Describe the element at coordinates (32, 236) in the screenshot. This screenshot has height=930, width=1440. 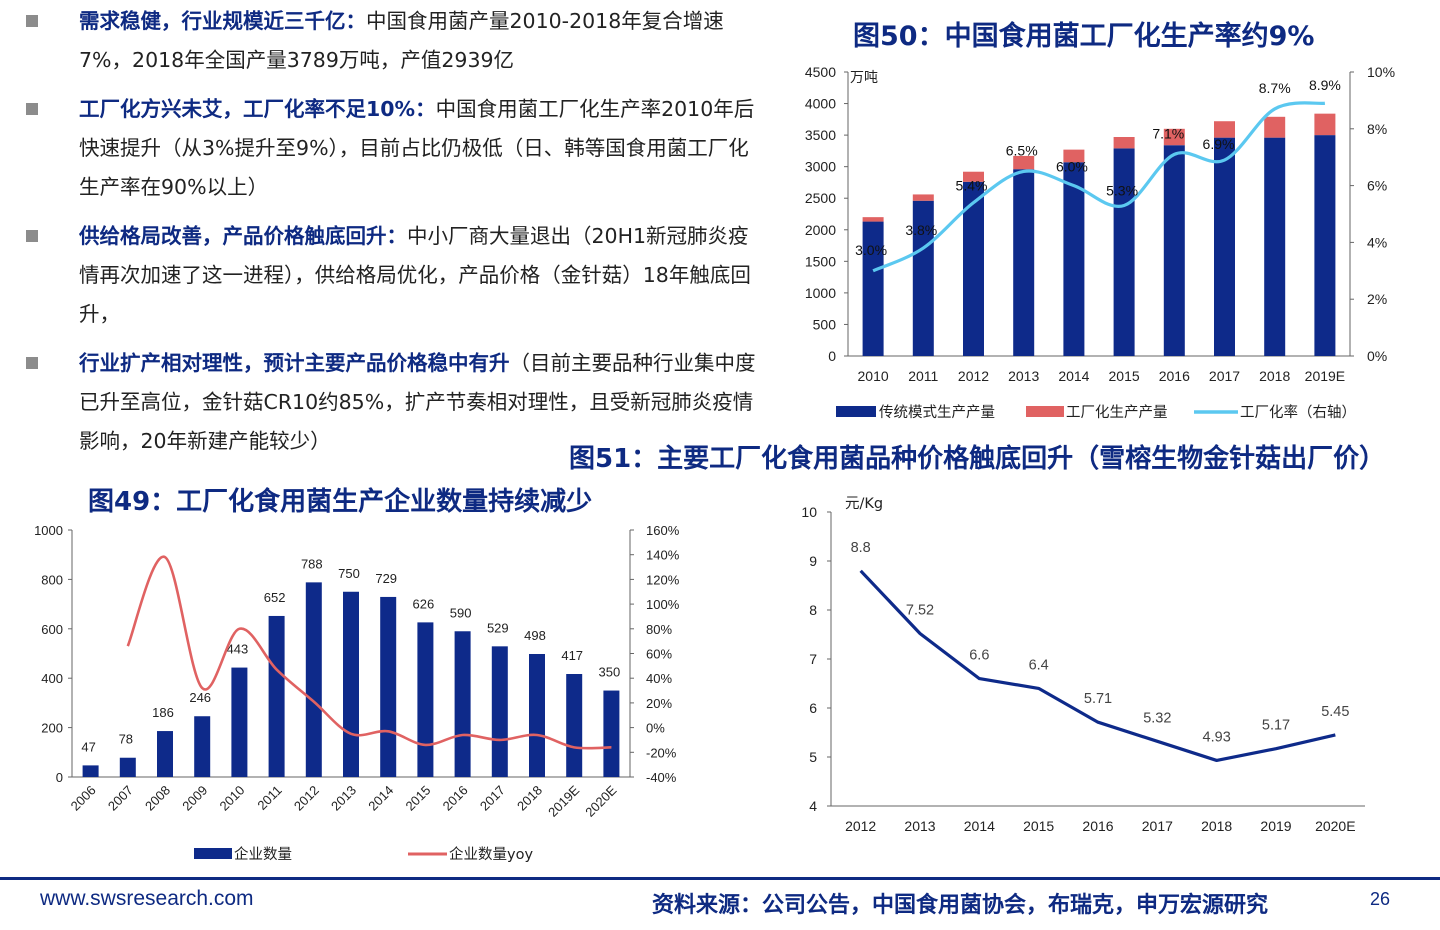
I see `bullet-square-icon` at that location.